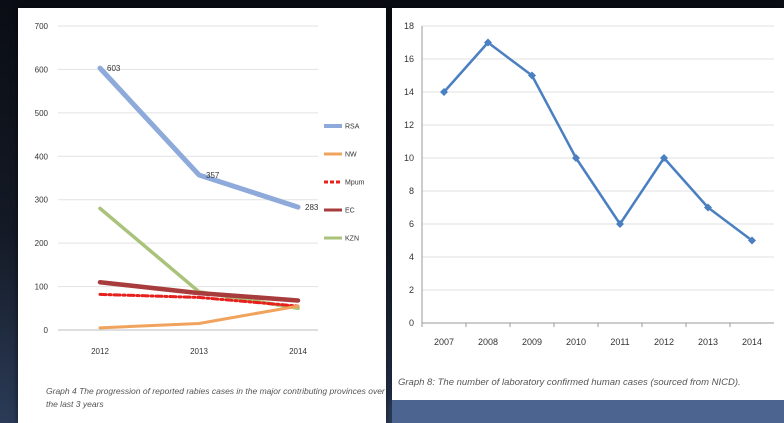  Describe the element at coordinates (114, 68) in the screenshot. I see `data-label: 603` at that location.